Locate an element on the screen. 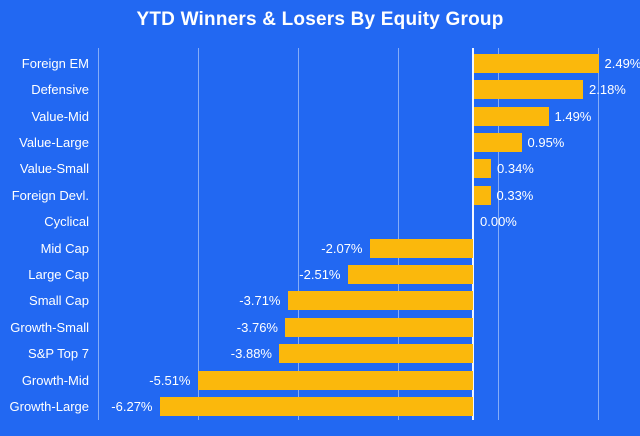  value-label-small-cap: -3.71% is located at coordinates (260, 300).